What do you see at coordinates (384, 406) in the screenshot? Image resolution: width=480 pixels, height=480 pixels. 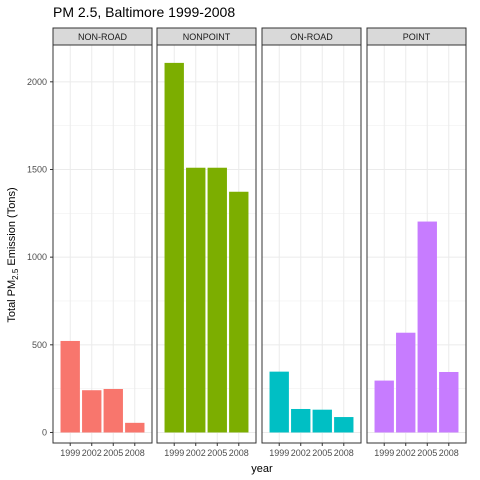 I see `bar-point-1999` at bounding box center [384, 406].